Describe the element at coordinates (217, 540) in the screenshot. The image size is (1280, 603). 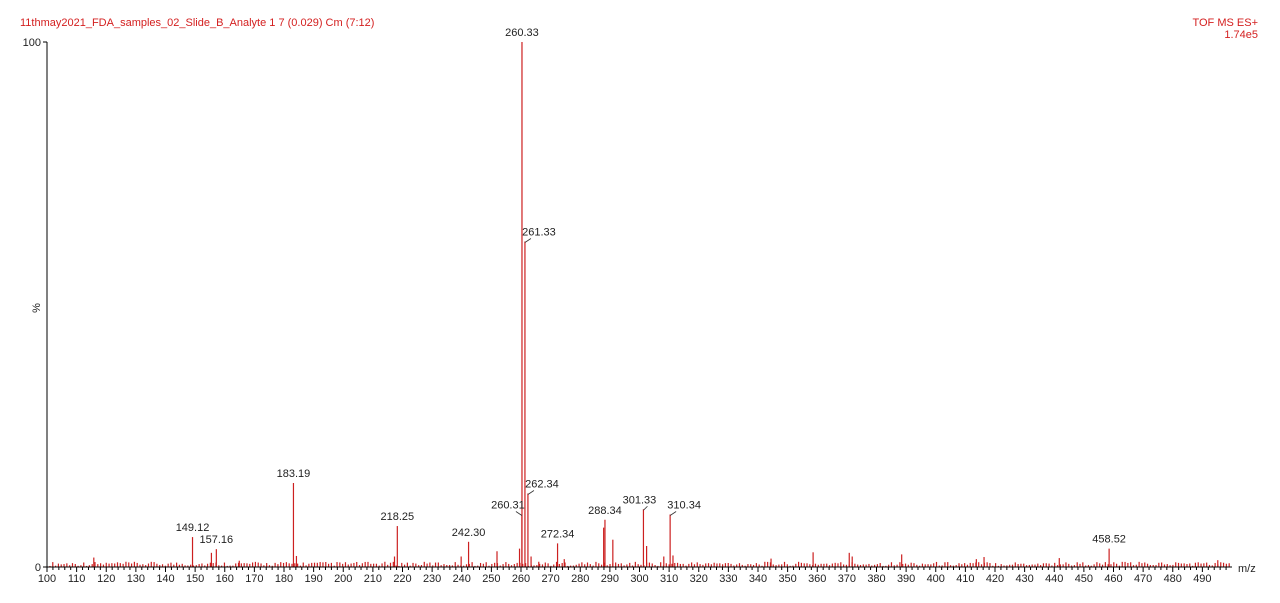
I see `peak-label: 157.16` at that location.